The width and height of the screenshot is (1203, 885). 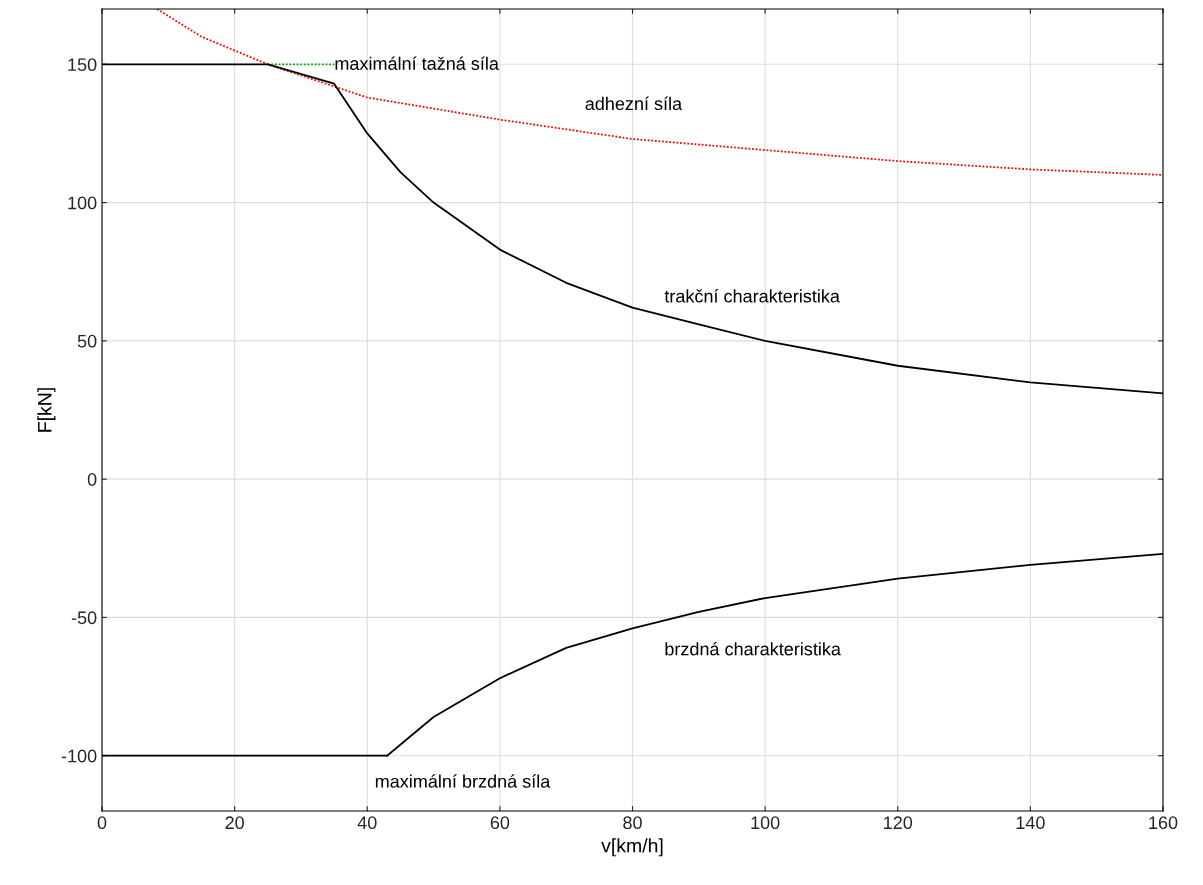 What do you see at coordinates (84, 618) in the screenshot?
I see `y-tick-label: -50` at bounding box center [84, 618].